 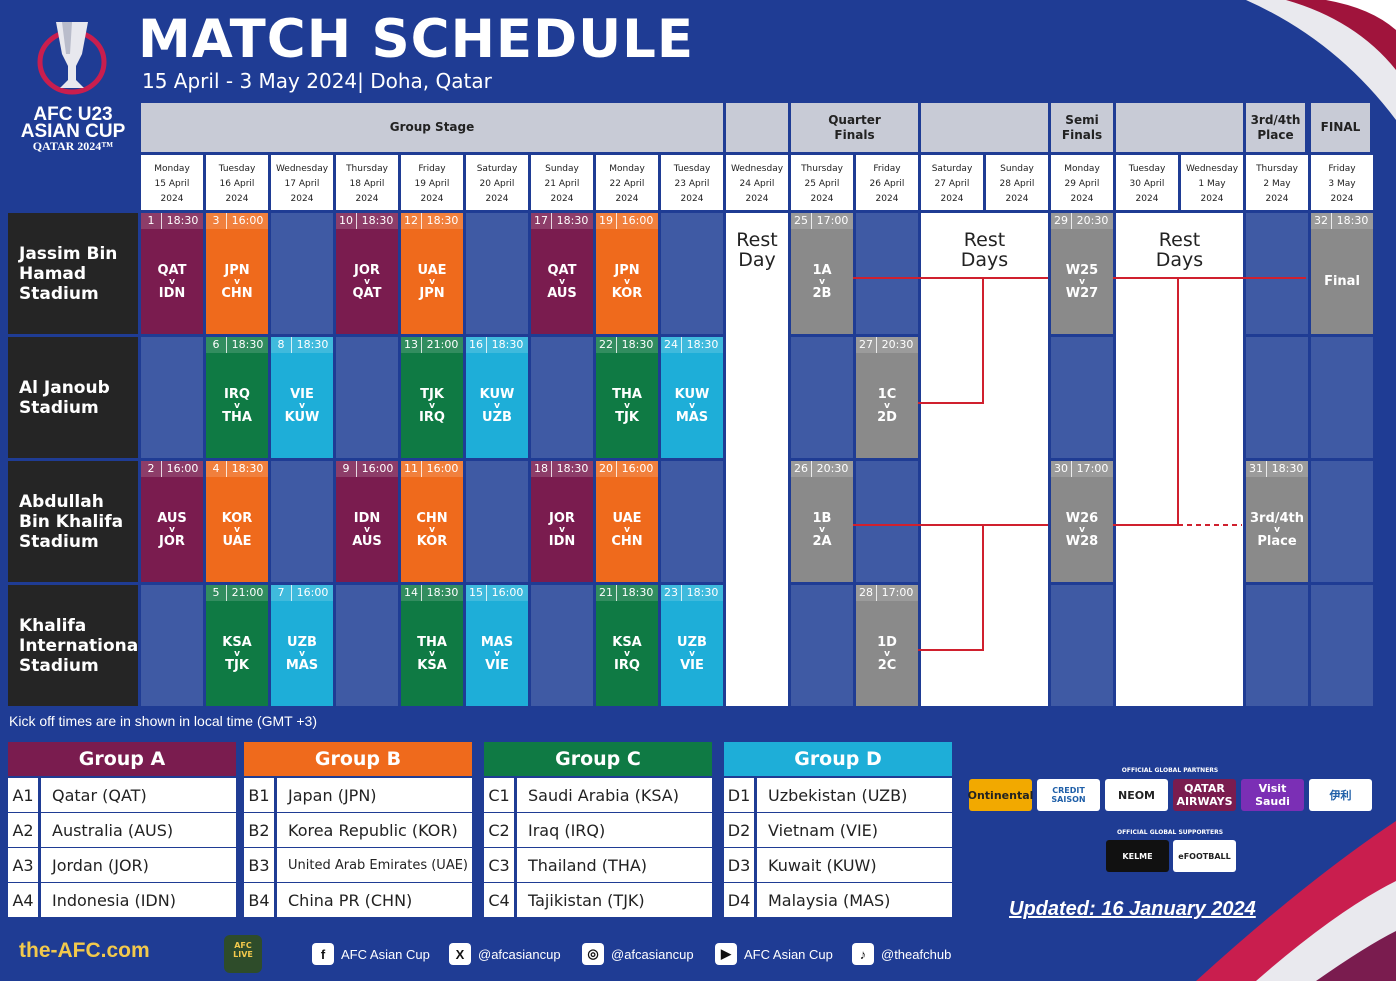 What do you see at coordinates (432, 521) in the screenshot?
I see `match-card: 11 16:00 CHN v KOR` at bounding box center [432, 521].